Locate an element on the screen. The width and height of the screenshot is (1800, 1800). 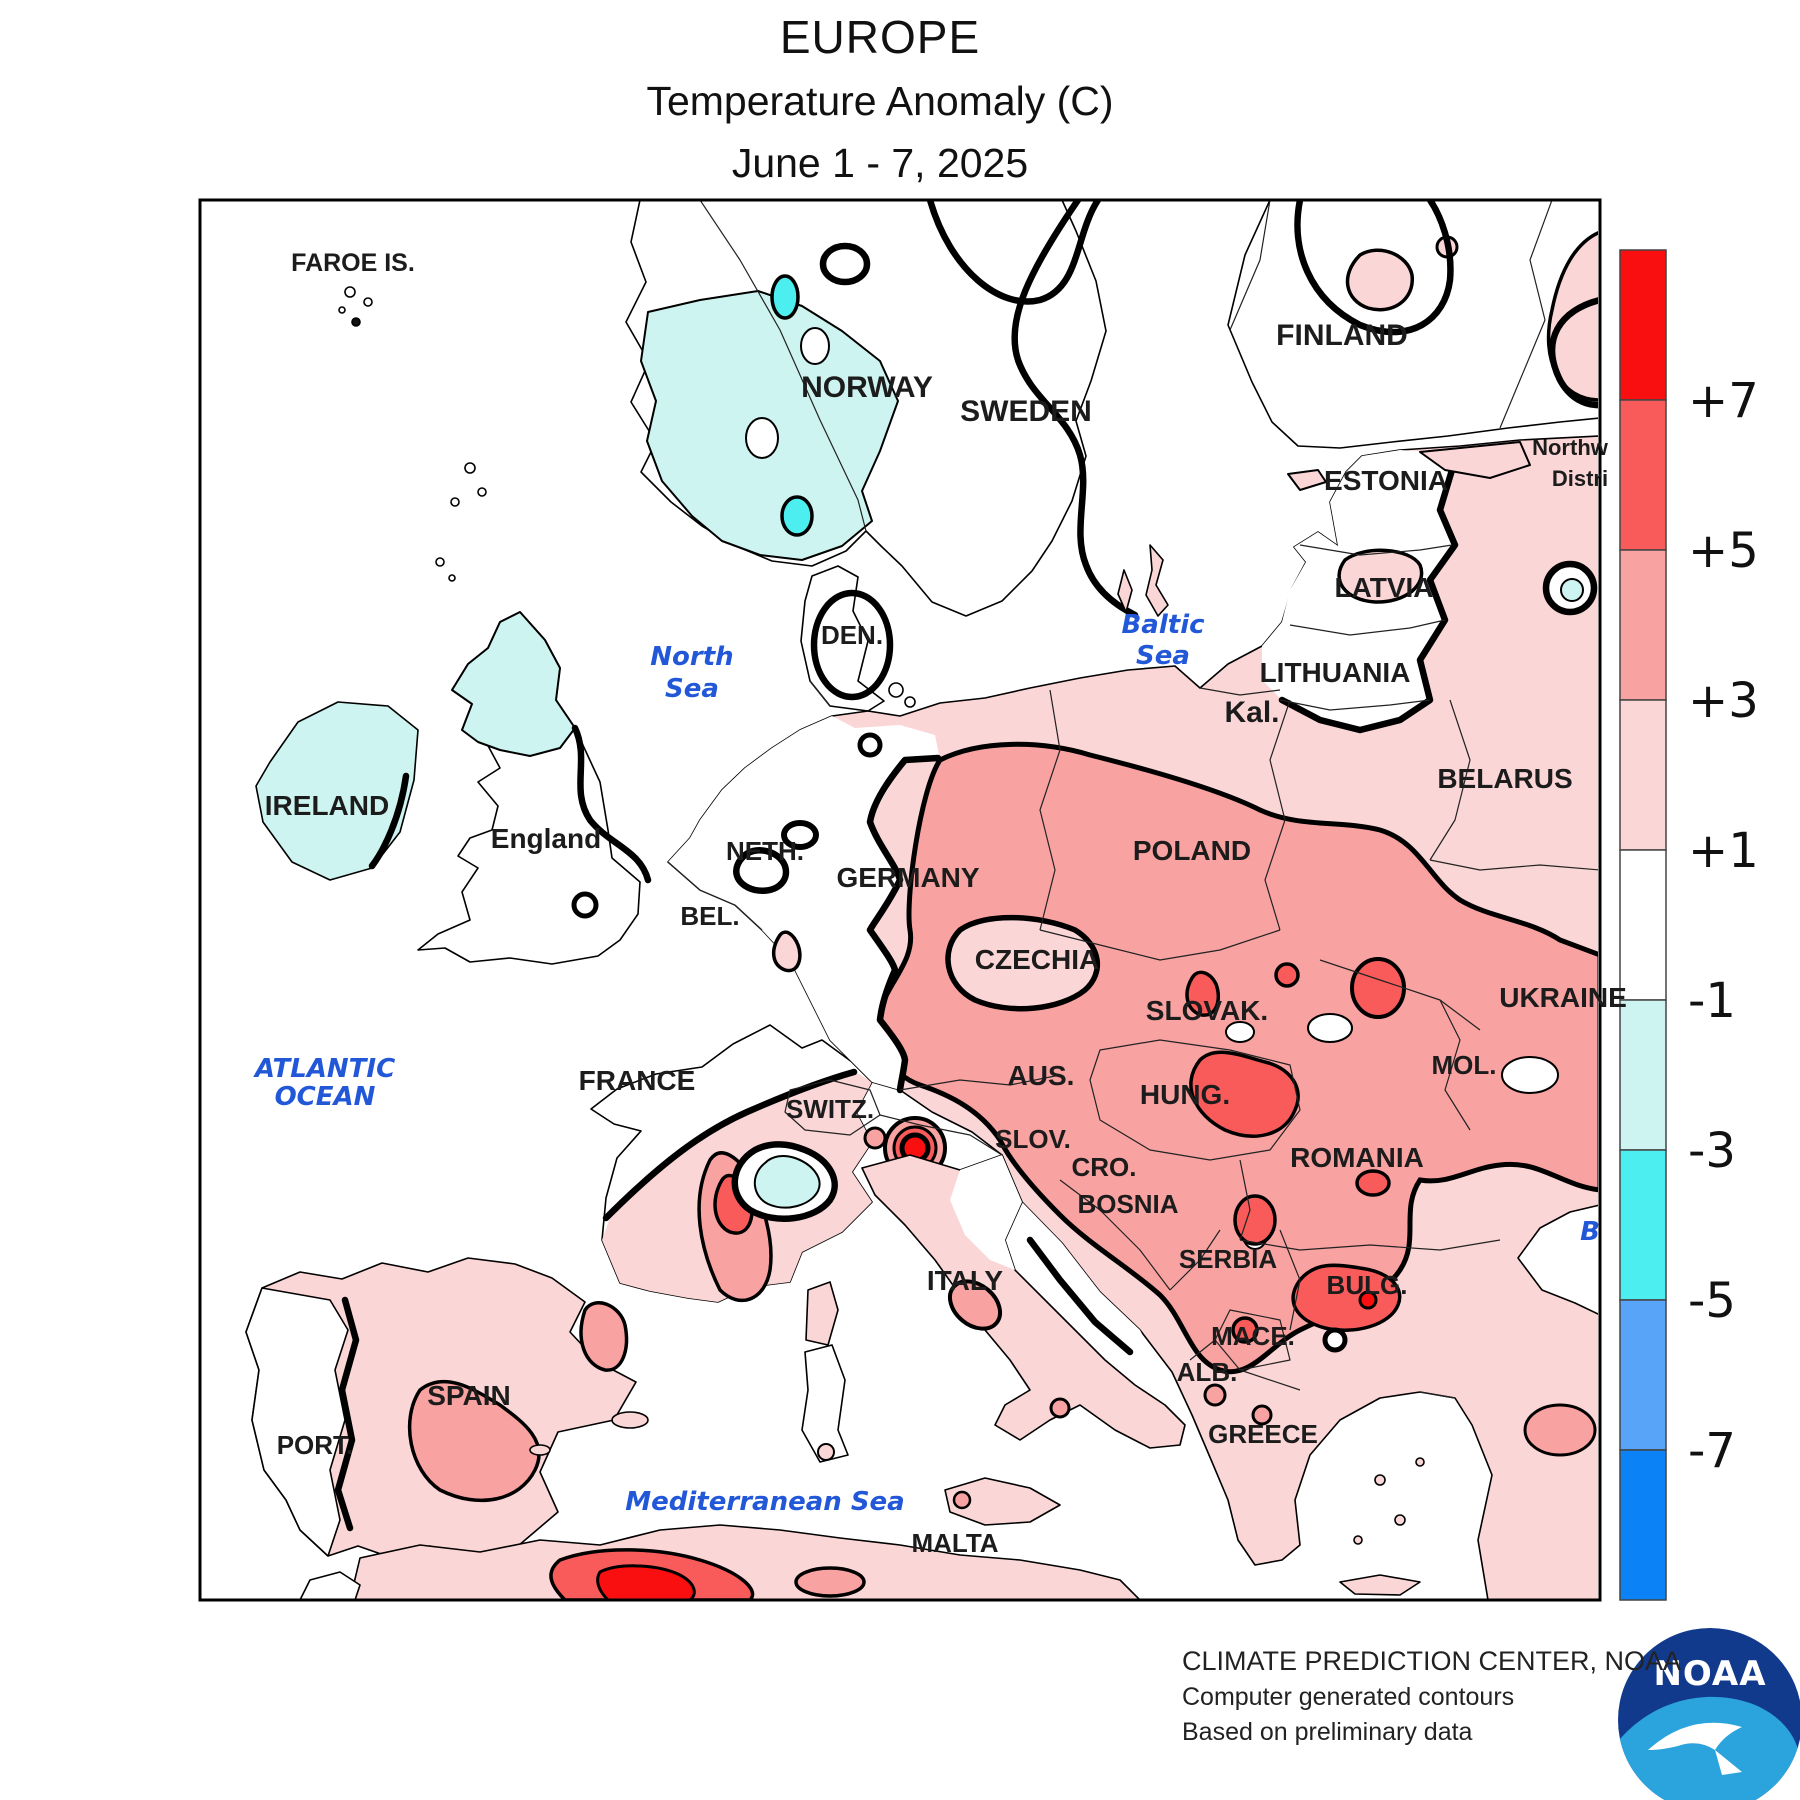
map-label-malta: MALTA is located at coordinates (954, 1543).